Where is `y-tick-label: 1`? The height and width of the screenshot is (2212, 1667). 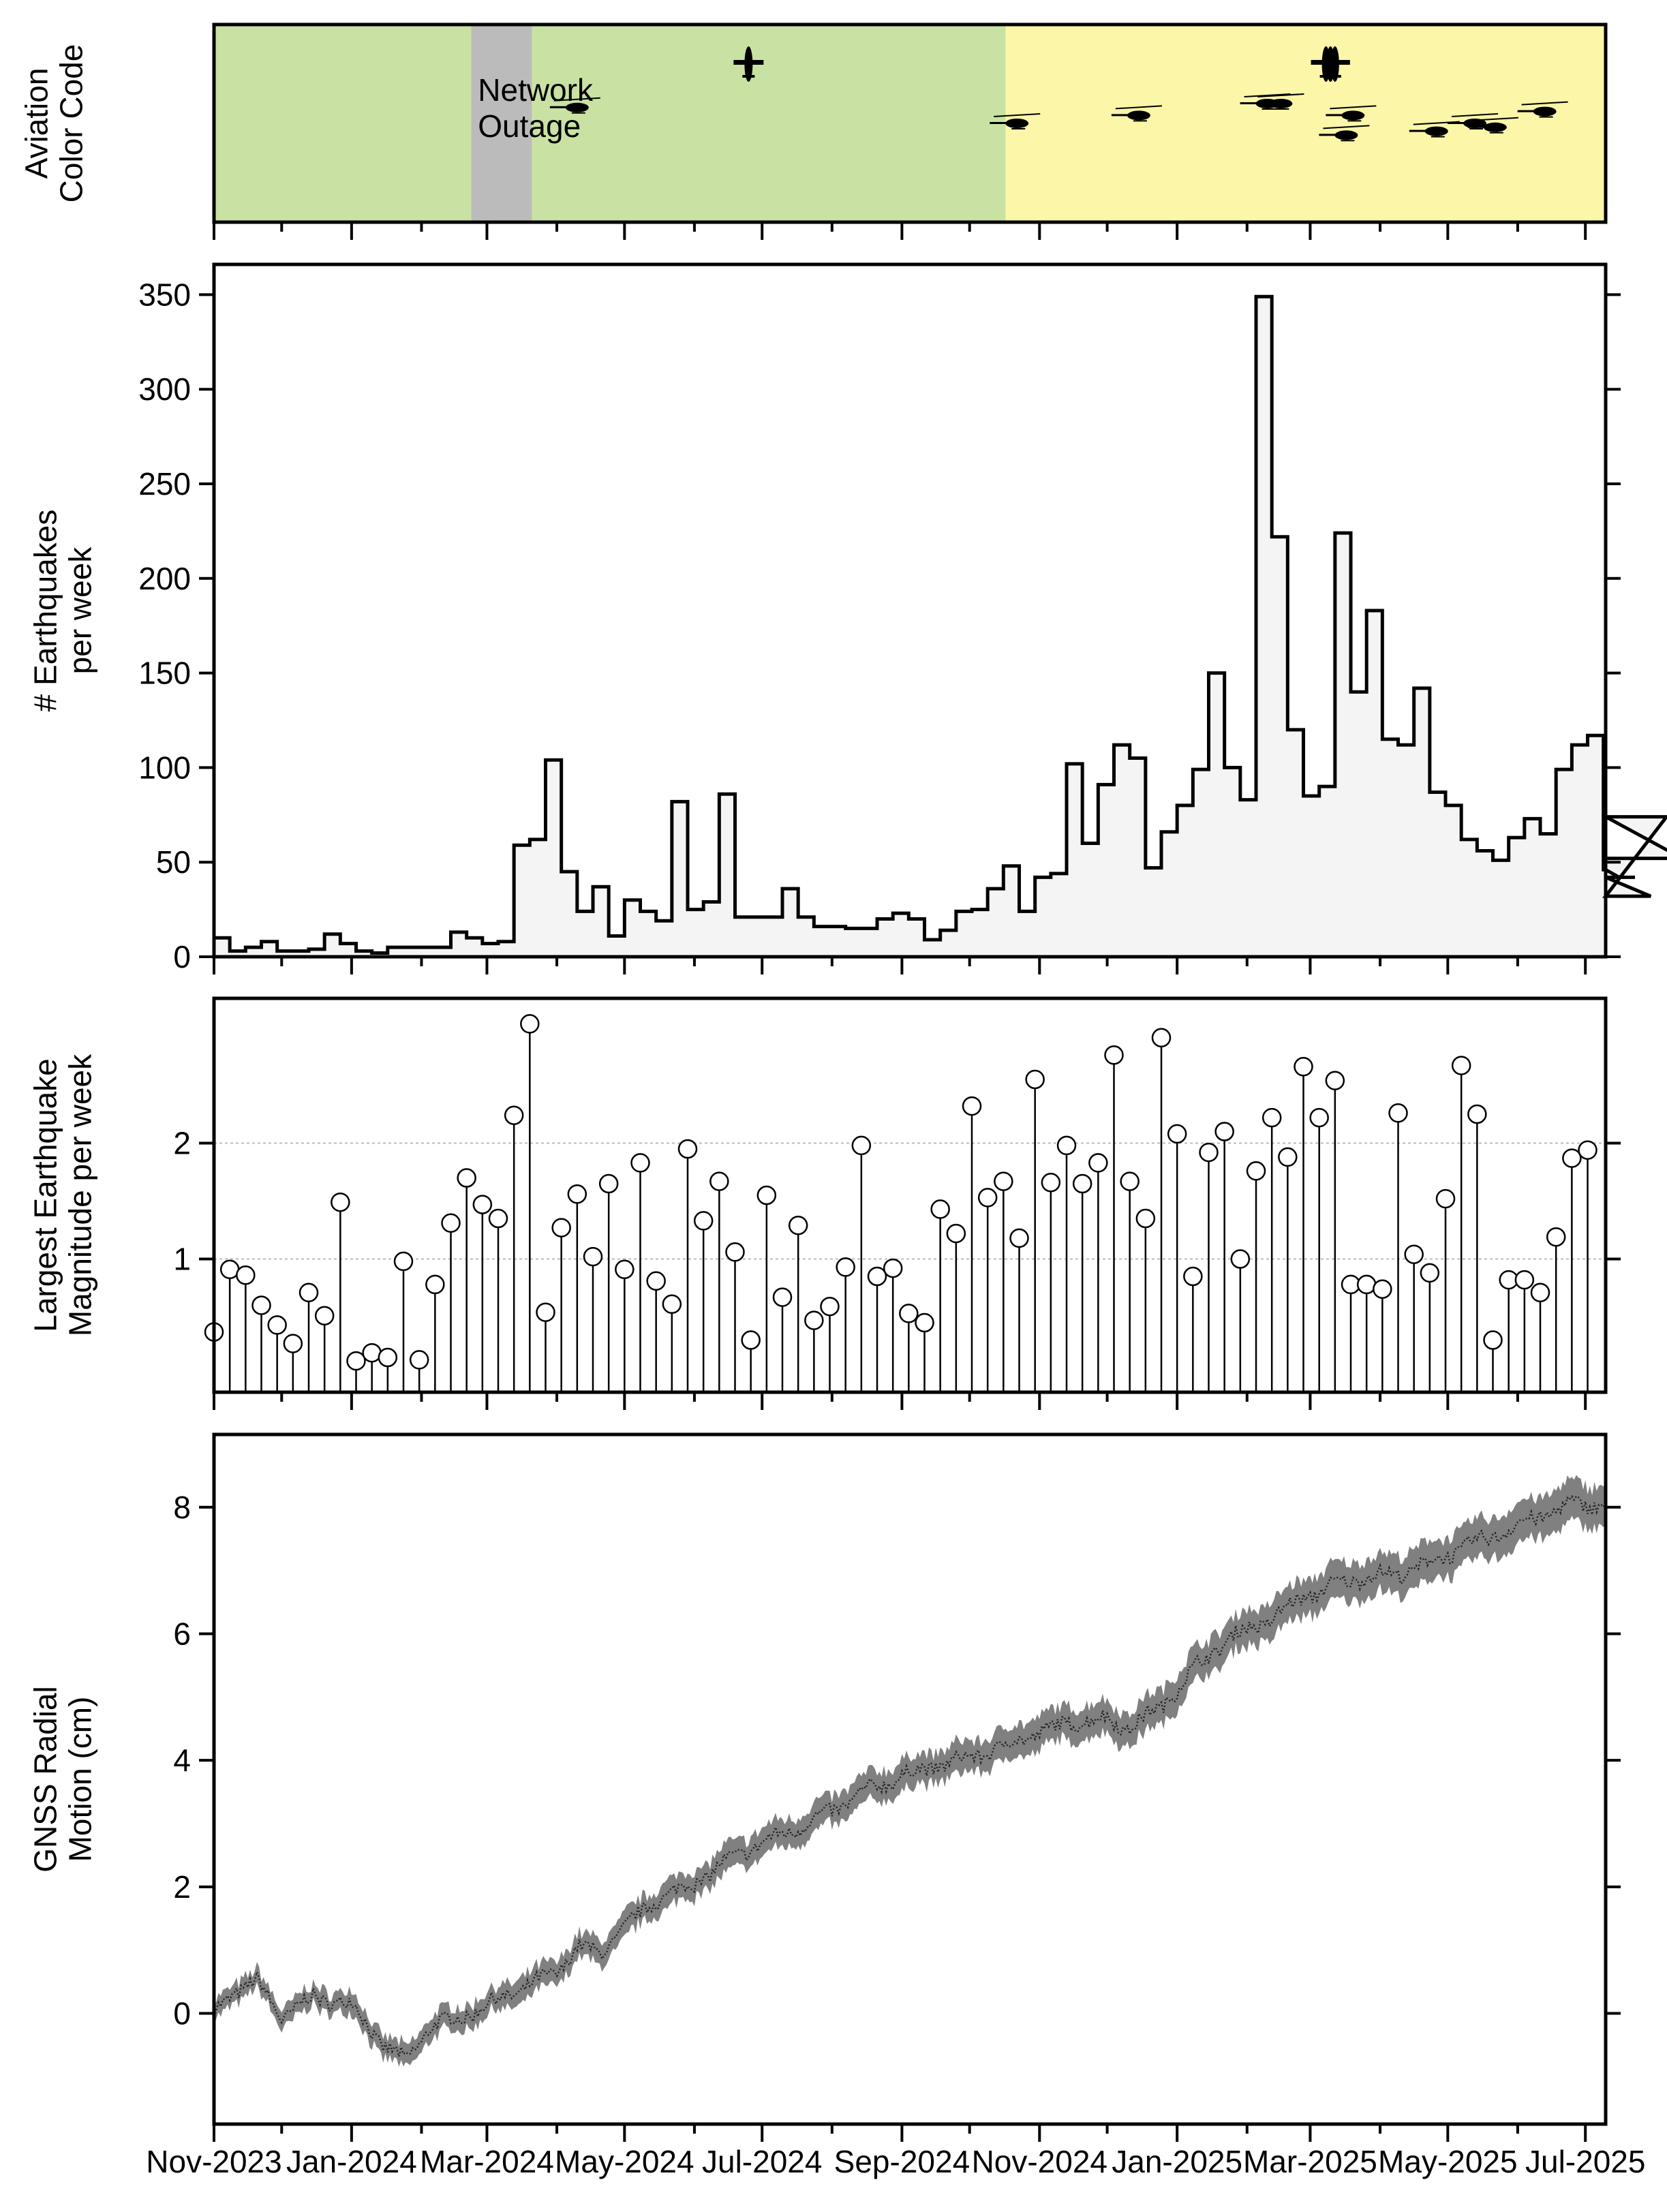 y-tick-label: 1 is located at coordinates (182, 1259).